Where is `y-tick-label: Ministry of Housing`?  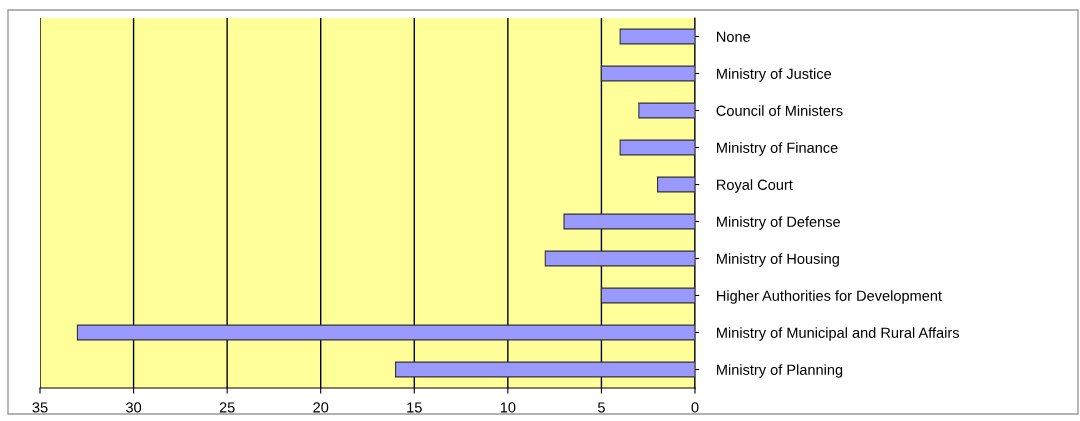
y-tick-label: Ministry of Housing is located at coordinates (778, 260).